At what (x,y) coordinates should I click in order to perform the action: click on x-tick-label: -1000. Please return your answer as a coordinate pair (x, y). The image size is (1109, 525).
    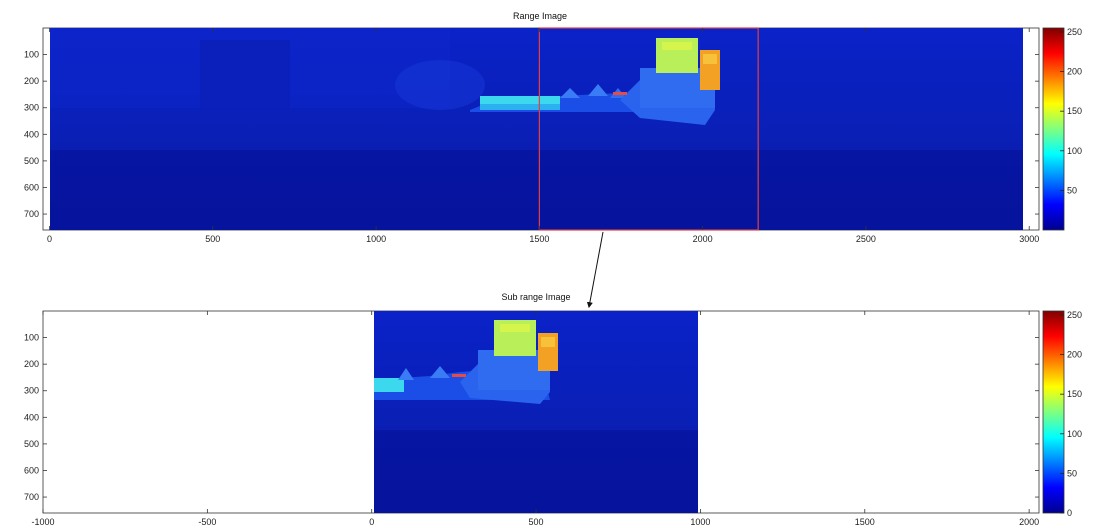
    Looking at the image, I should click on (42, 521).